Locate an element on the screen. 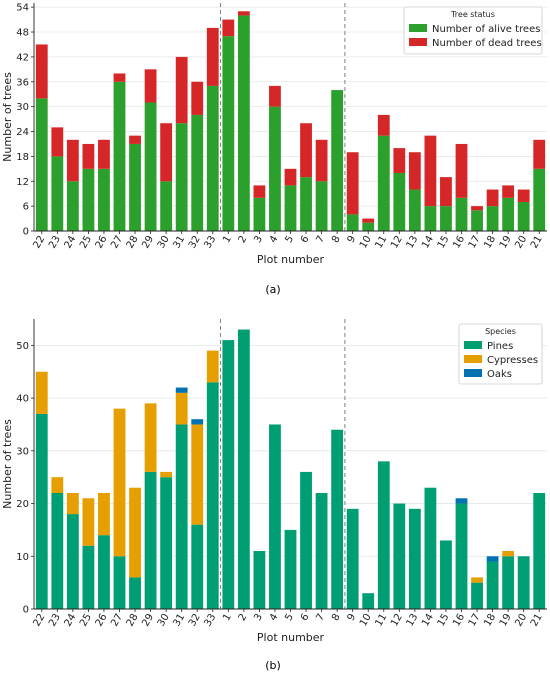 Image resolution: width=550 pixels, height=675 pixels. legend-swatch-oaks is located at coordinates (473, 373).